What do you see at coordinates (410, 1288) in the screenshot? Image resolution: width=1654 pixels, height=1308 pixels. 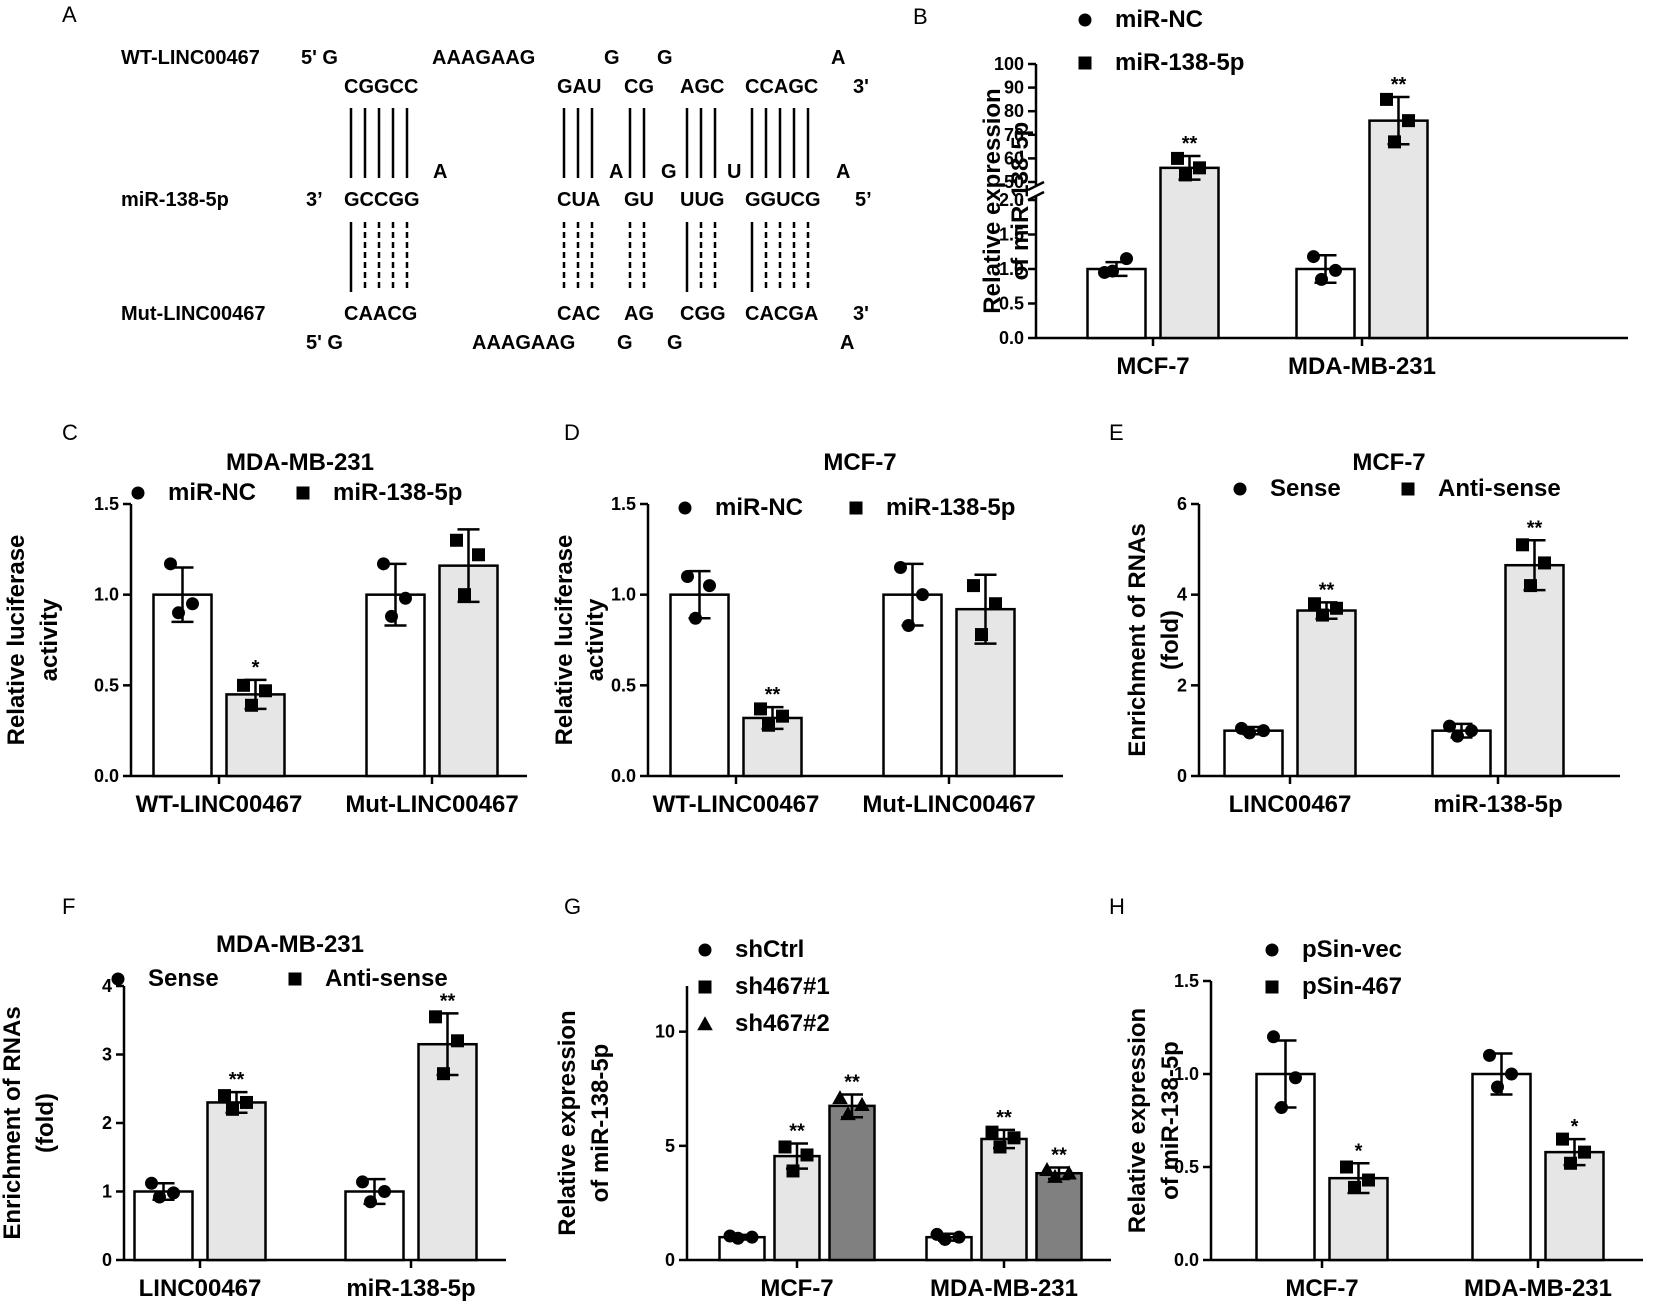 I see `category-label: miR-138-5p` at bounding box center [410, 1288].